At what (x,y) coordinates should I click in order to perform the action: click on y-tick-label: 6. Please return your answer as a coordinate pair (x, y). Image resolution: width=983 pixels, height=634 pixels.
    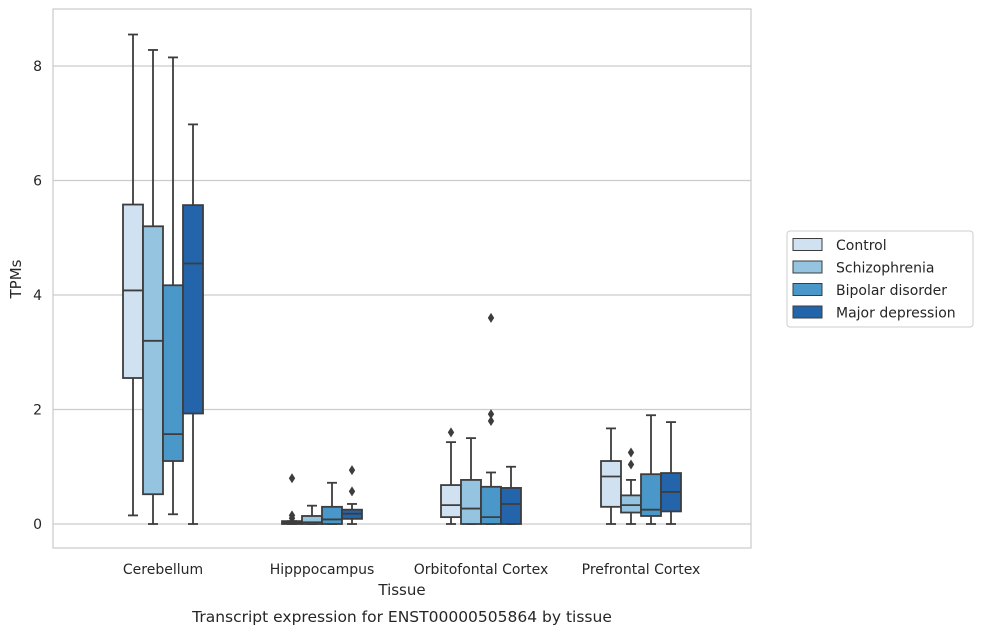
    Looking at the image, I should click on (37, 182).